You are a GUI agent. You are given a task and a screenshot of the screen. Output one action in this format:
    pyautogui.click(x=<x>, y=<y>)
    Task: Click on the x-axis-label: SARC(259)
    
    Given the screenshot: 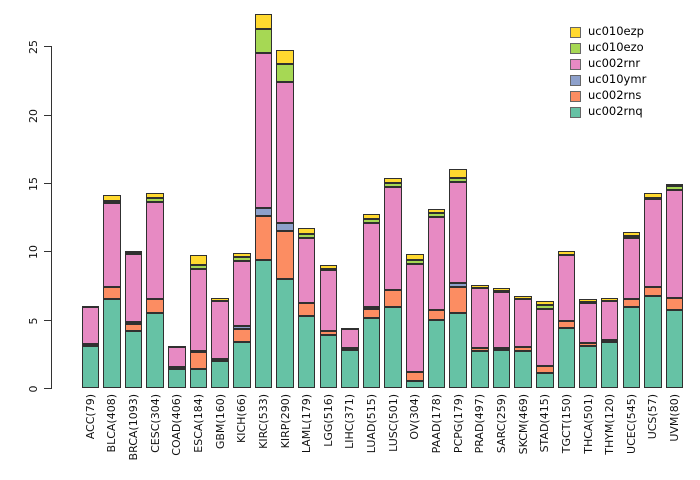 What is the action you would take?
    pyautogui.click(x=501, y=424)
    